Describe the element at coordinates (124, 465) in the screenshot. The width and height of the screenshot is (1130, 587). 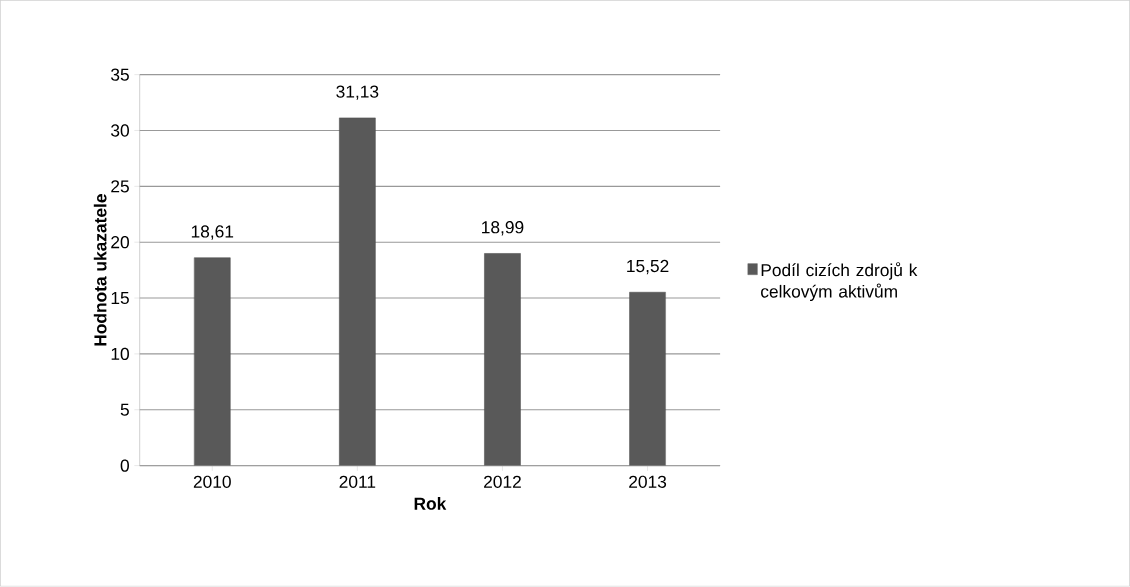
I see `y-tick-label: 0` at that location.